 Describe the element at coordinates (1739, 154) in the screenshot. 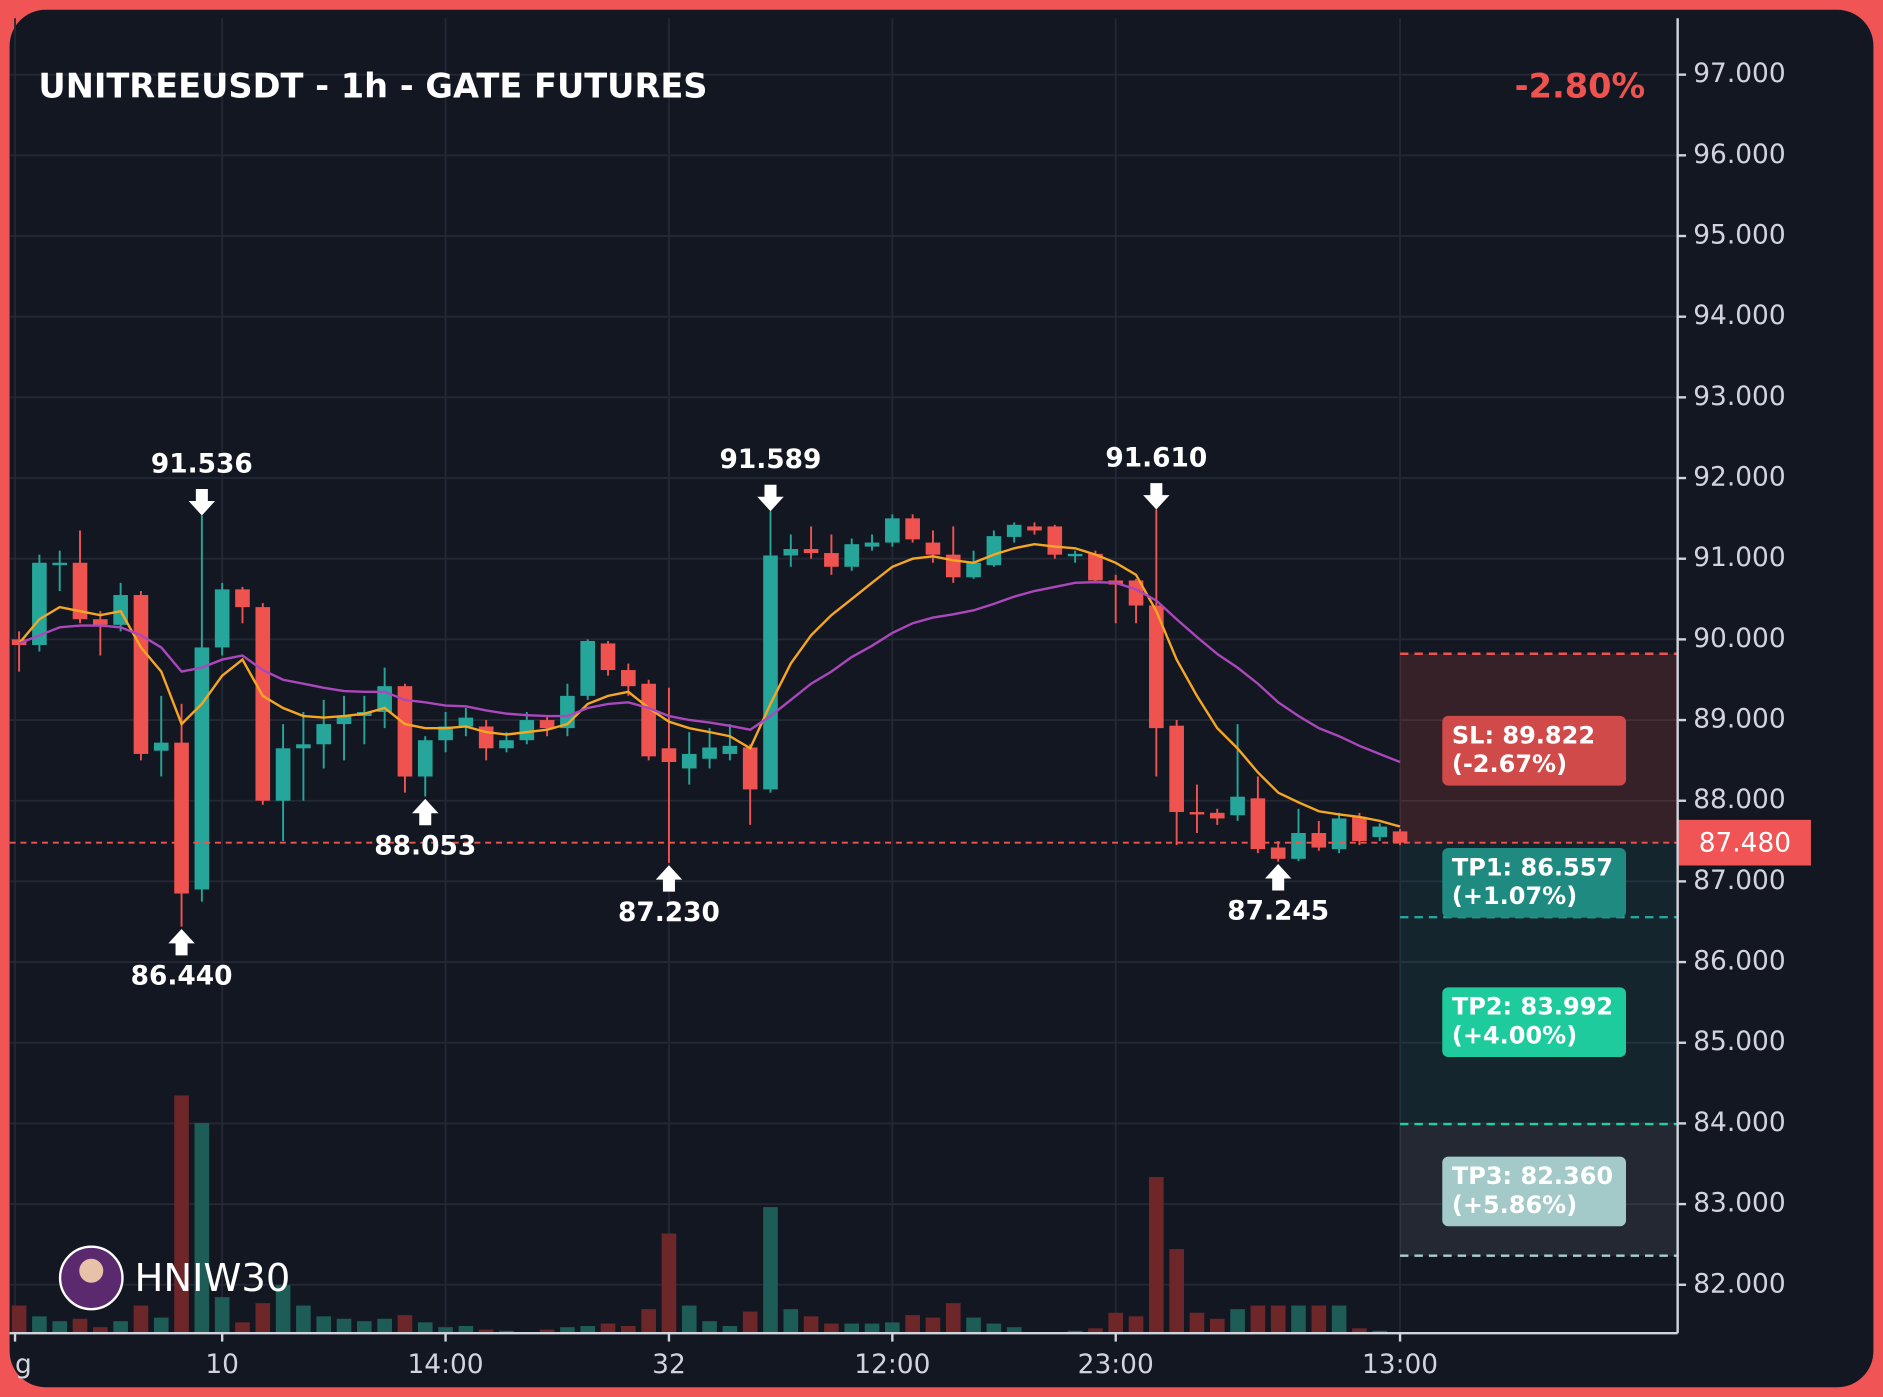

I see `y-tick-label: 96.000` at that location.